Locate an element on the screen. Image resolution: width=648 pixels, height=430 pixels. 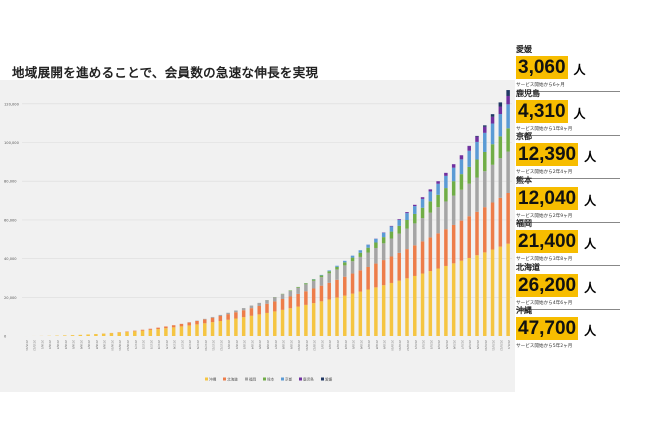
x-tick-label: 2015/12 is located at coordinates (35, 345).